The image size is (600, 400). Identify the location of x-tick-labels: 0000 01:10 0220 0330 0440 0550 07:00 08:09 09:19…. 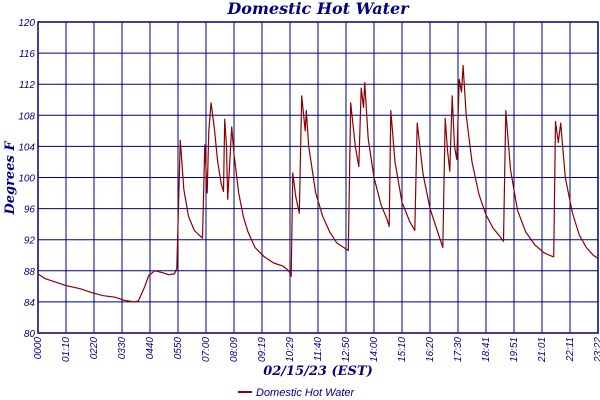
(316, 350).